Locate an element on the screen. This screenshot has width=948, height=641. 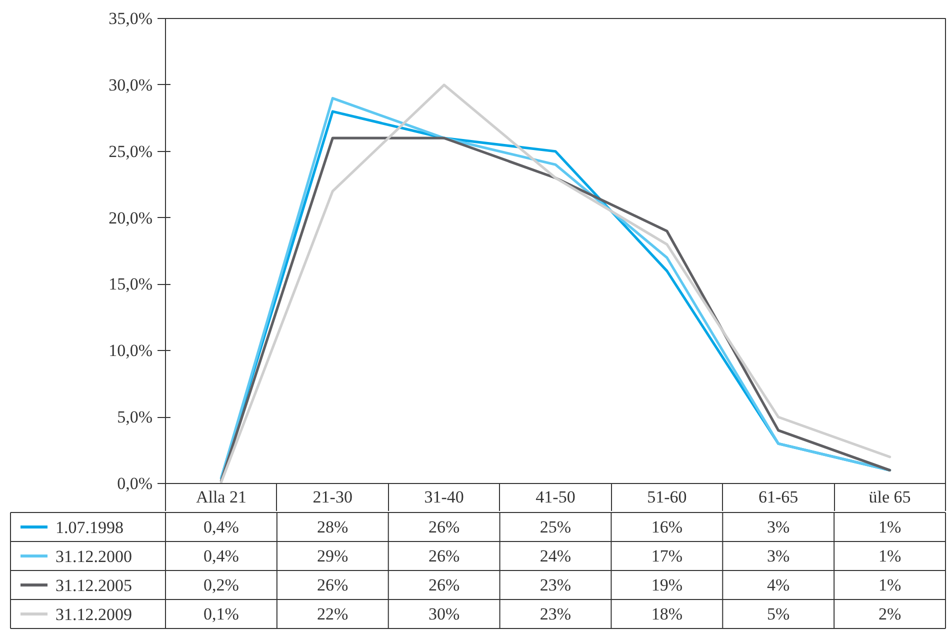
x-tick-label: 21-30 is located at coordinates (332, 497).